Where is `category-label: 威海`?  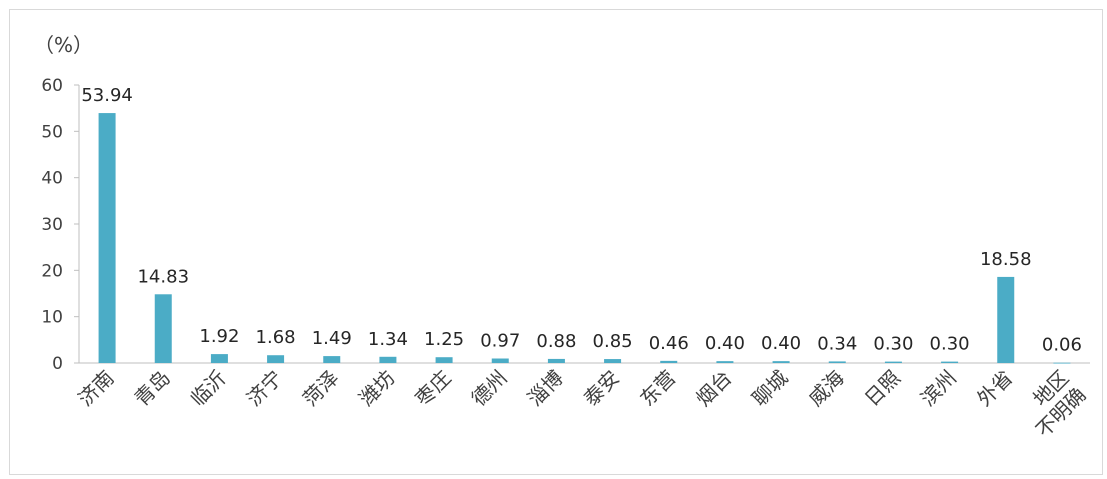
category-label: 威海 is located at coordinates (826, 388).